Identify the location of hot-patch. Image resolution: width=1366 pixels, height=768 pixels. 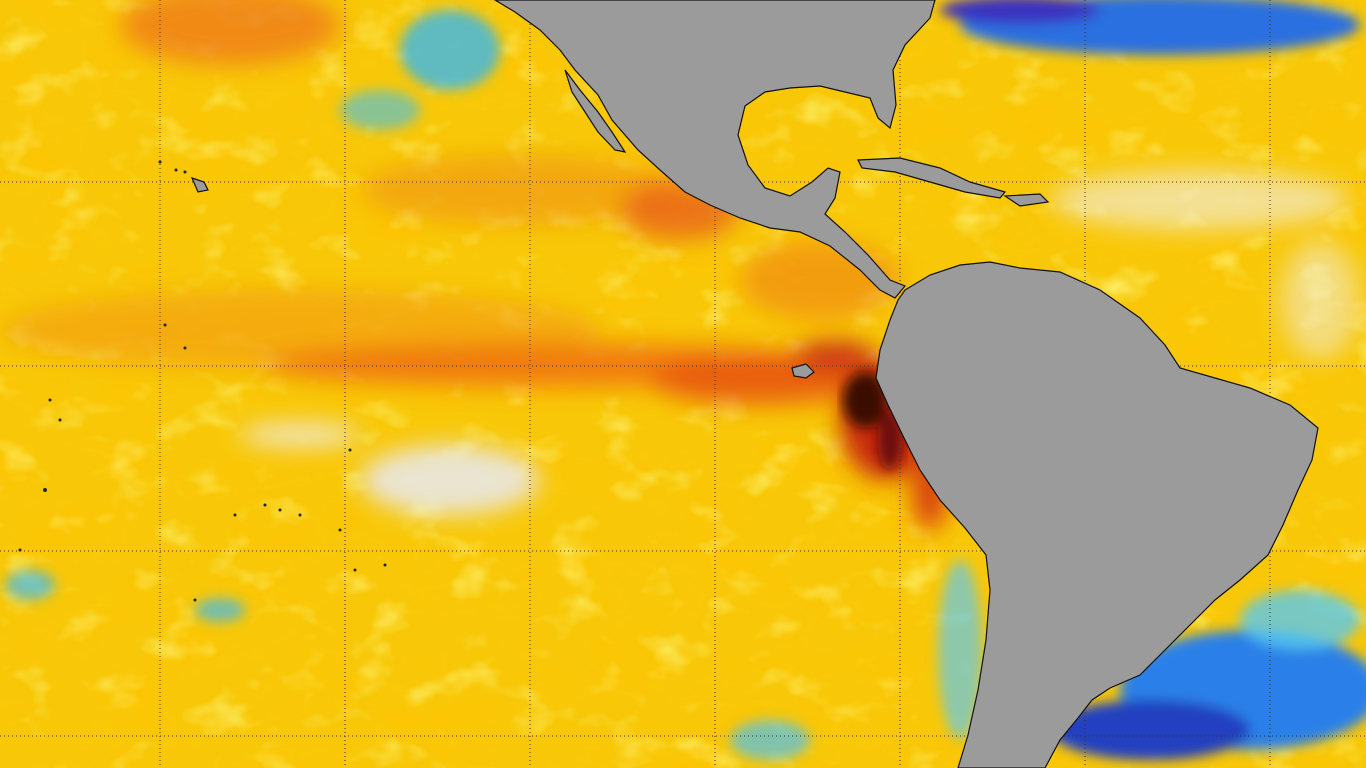
(835, 355).